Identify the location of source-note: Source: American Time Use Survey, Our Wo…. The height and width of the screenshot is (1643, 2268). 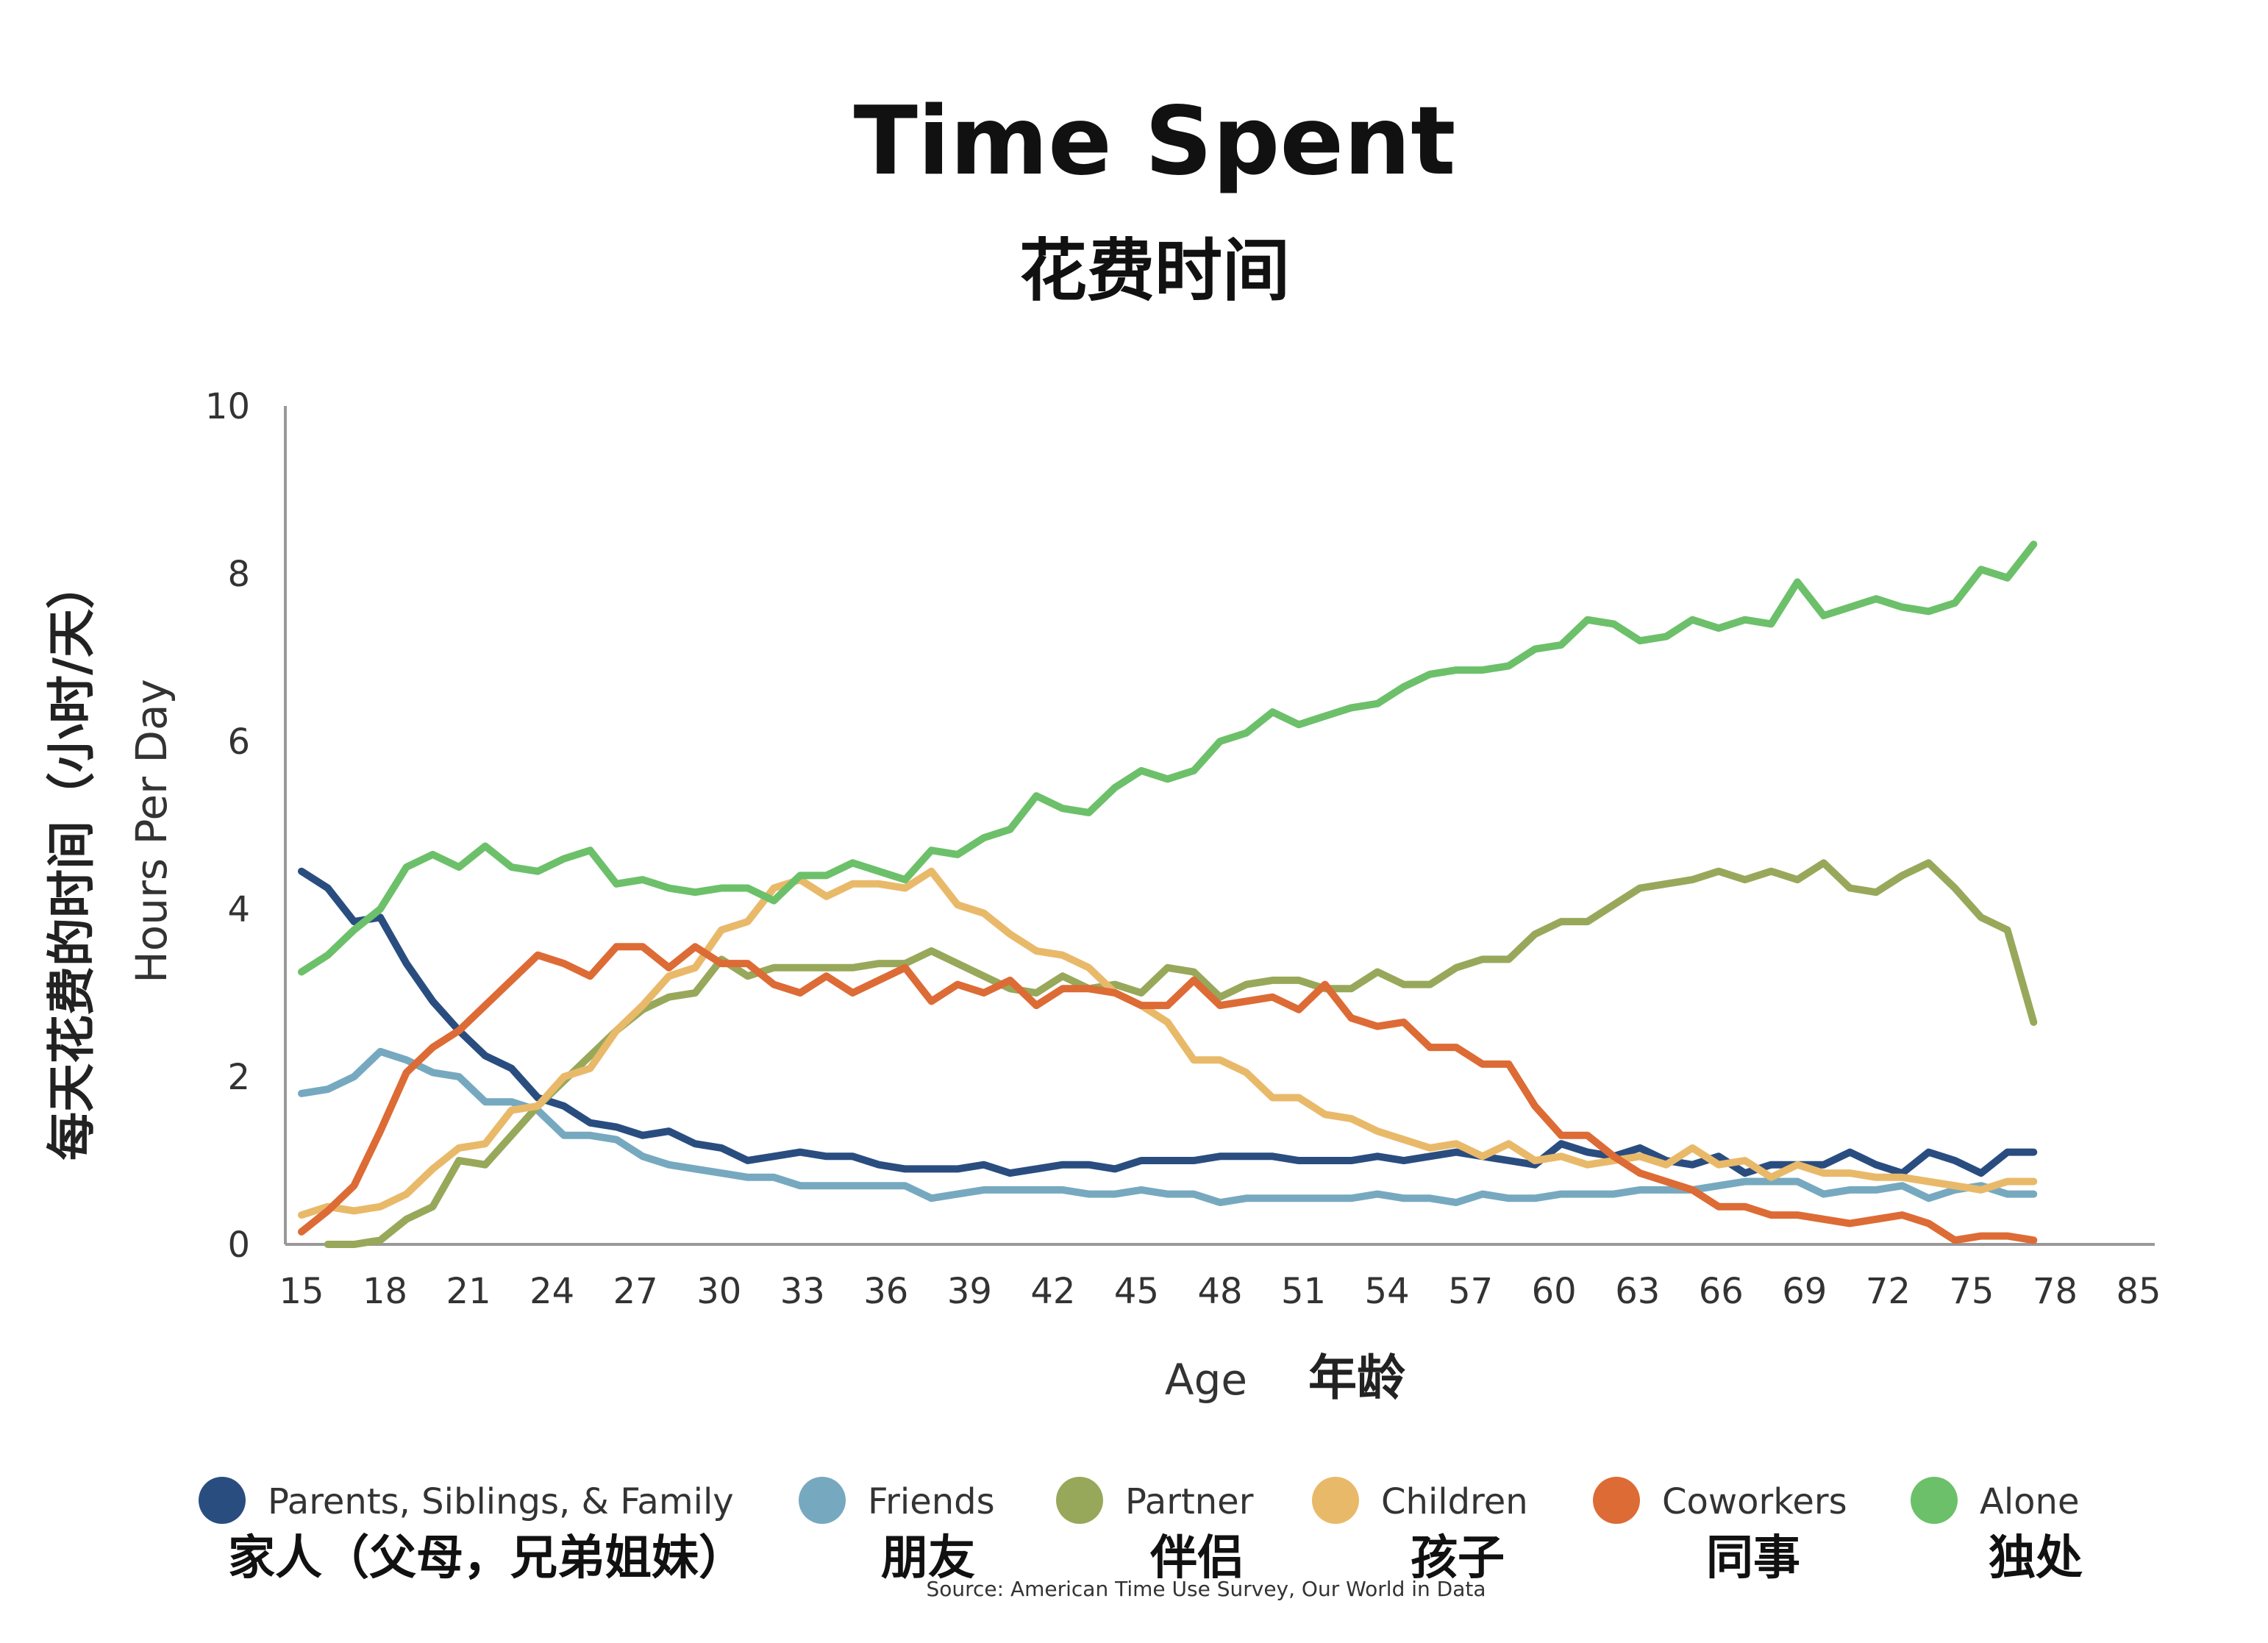
(1206, 1589).